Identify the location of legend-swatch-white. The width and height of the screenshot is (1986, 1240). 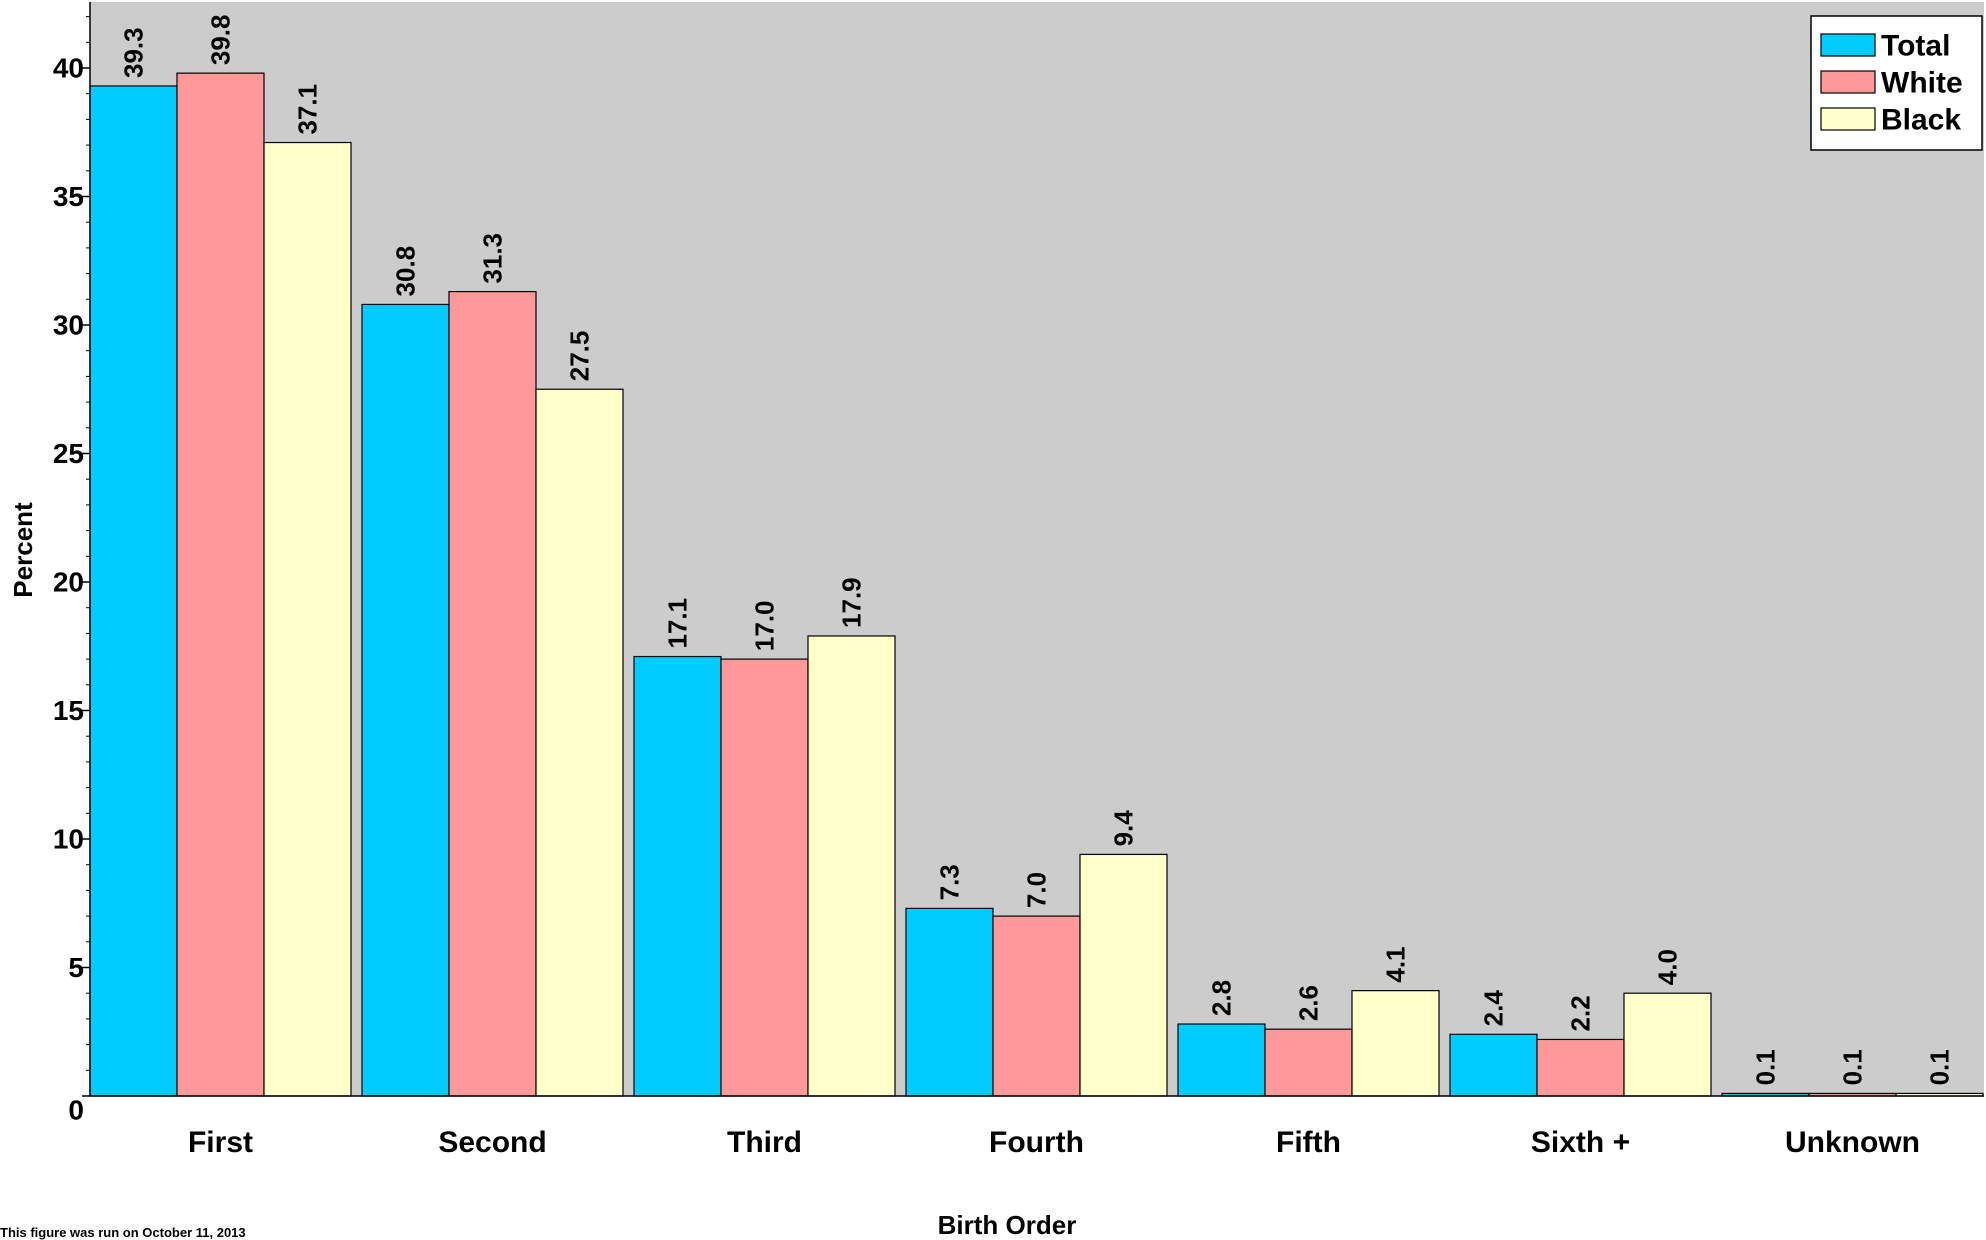
(1848, 82).